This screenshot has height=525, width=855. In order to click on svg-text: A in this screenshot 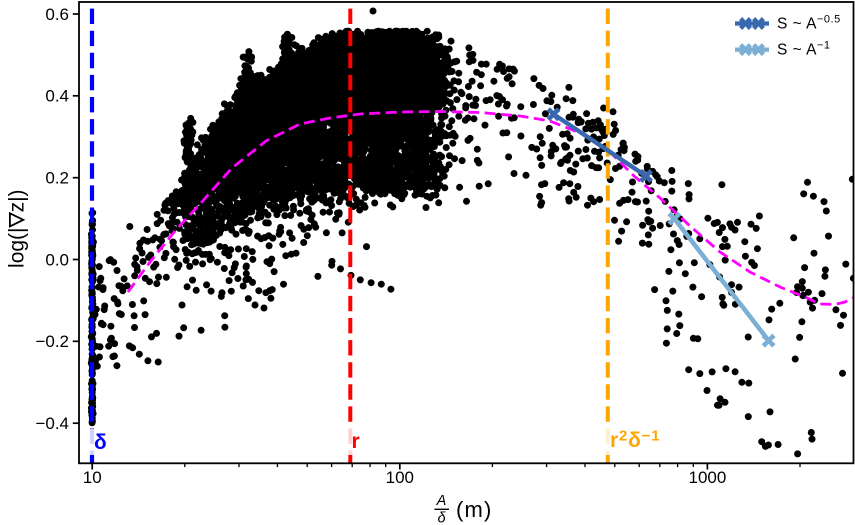, I will do `click(441, 501)`.